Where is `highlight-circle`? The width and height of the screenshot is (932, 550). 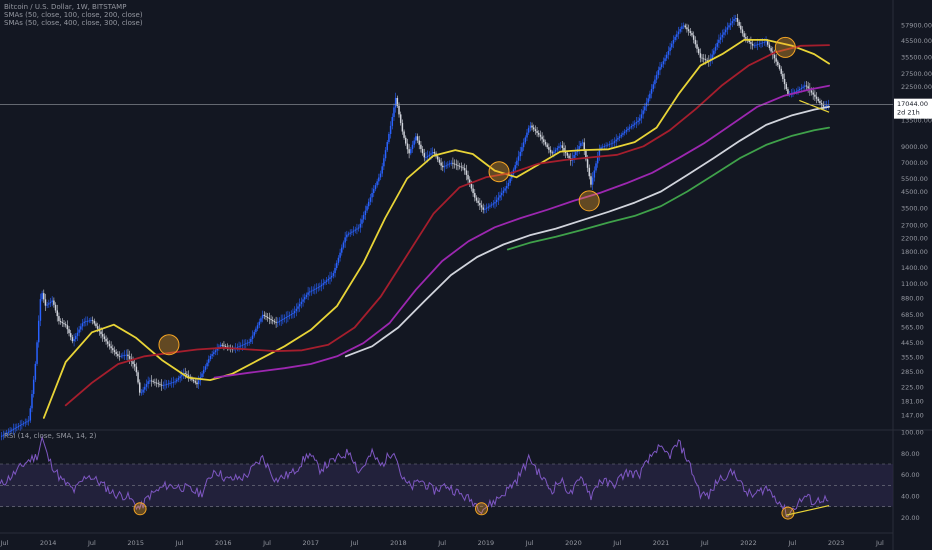 highlight-circle is located at coordinates (169, 345).